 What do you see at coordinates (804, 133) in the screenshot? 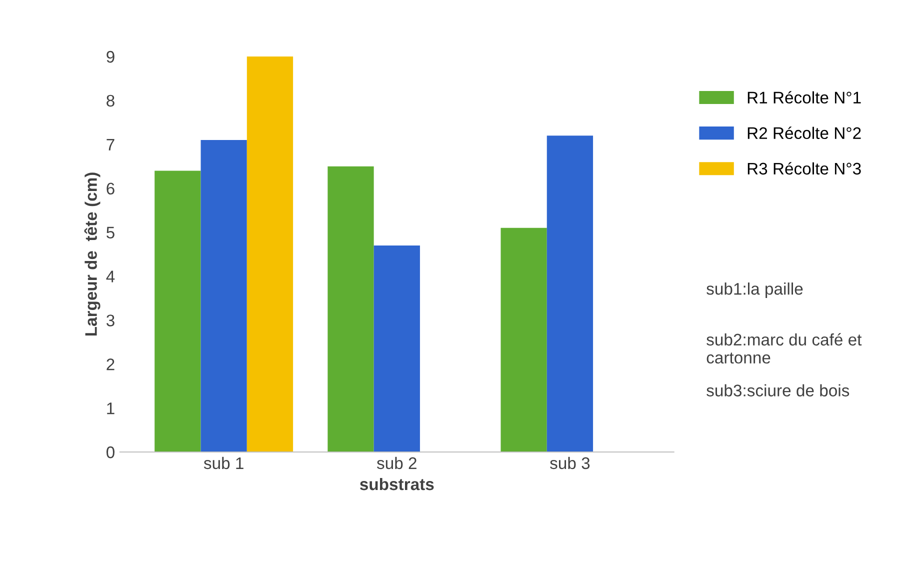
I see `legend-label: R2 Récolte N°2` at bounding box center [804, 133].